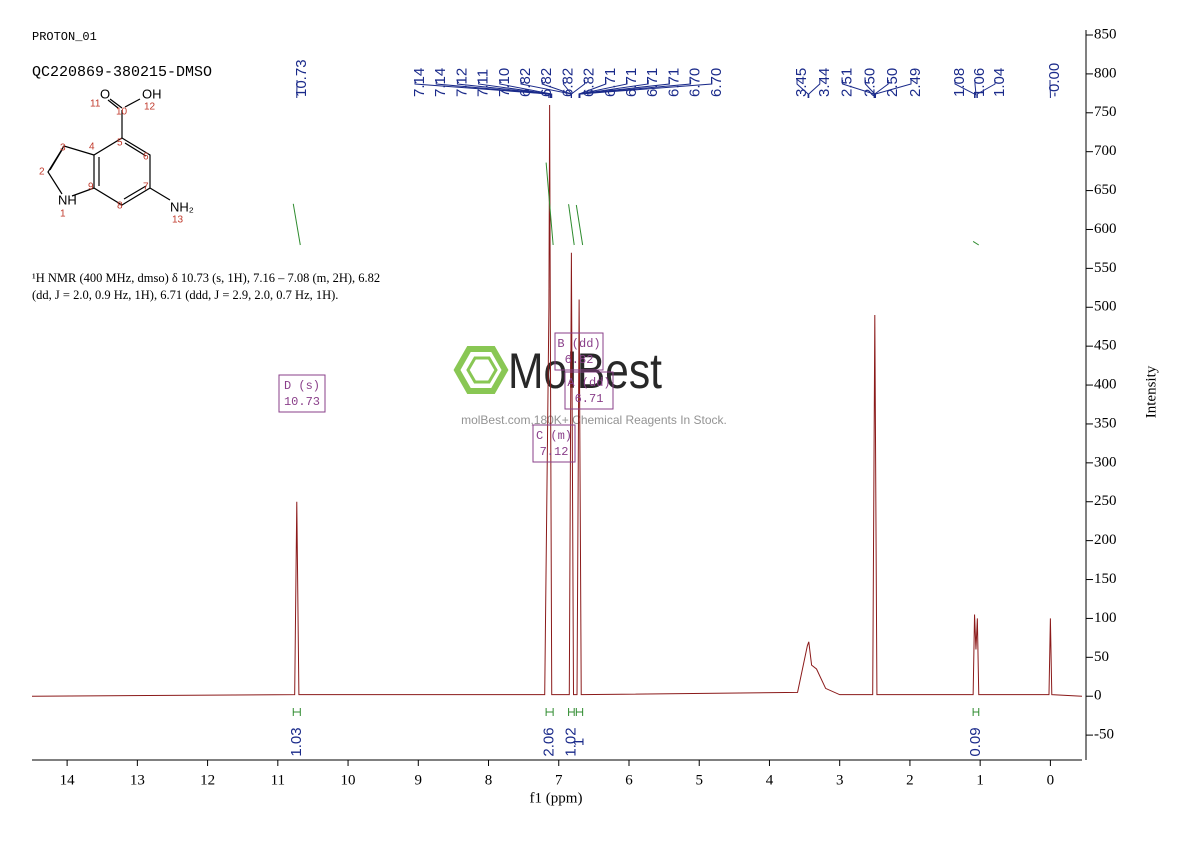  I want to click on y-tick-label: 750, so click(1105, 112).